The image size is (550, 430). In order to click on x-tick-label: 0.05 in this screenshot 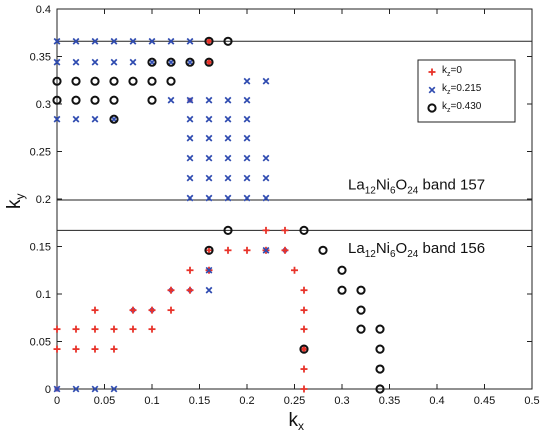, I will do `click(104, 401)`.